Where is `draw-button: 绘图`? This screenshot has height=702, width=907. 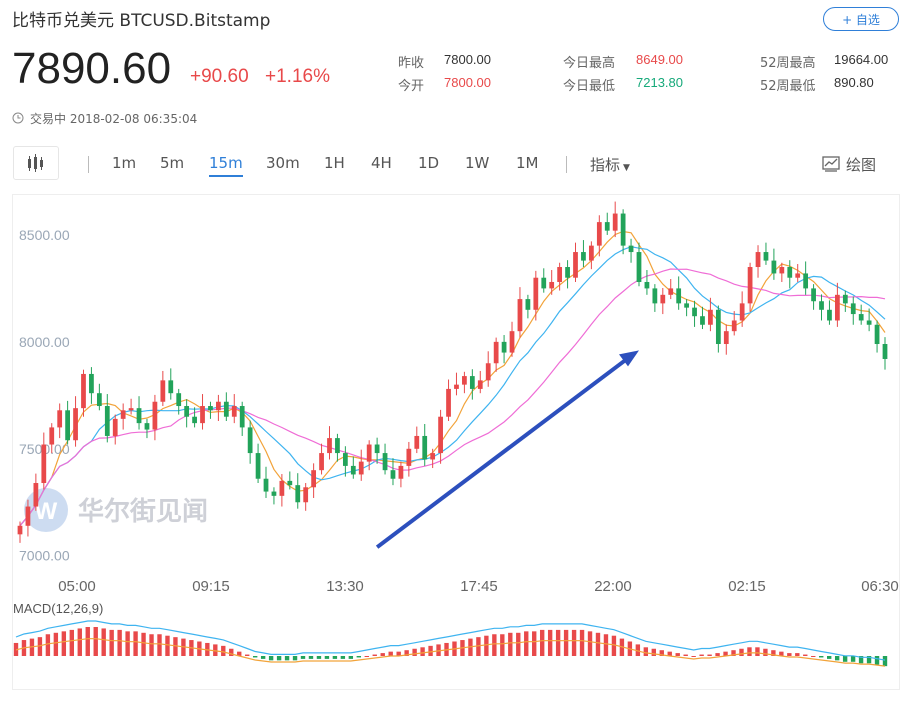 draw-button: 绘图 is located at coordinates (849, 164).